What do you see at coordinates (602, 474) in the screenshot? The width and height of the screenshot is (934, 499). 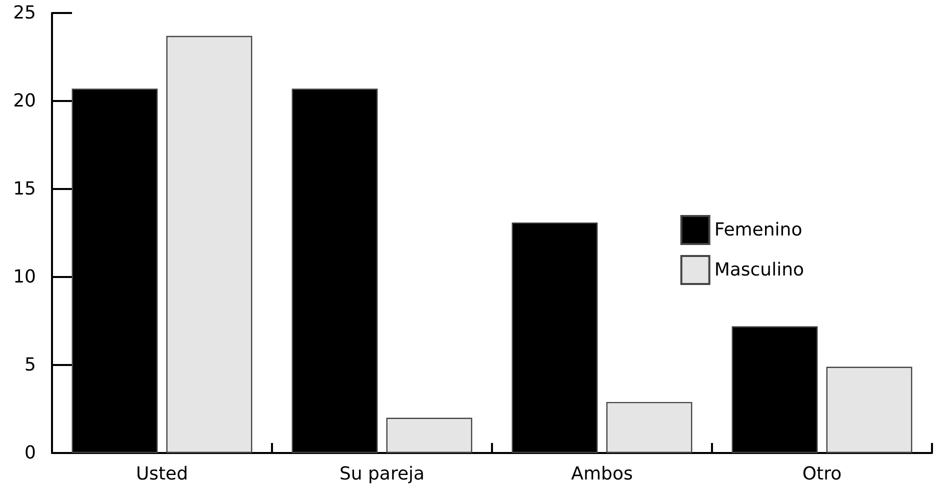 I see `x-tick-label: Ambos` at bounding box center [602, 474].